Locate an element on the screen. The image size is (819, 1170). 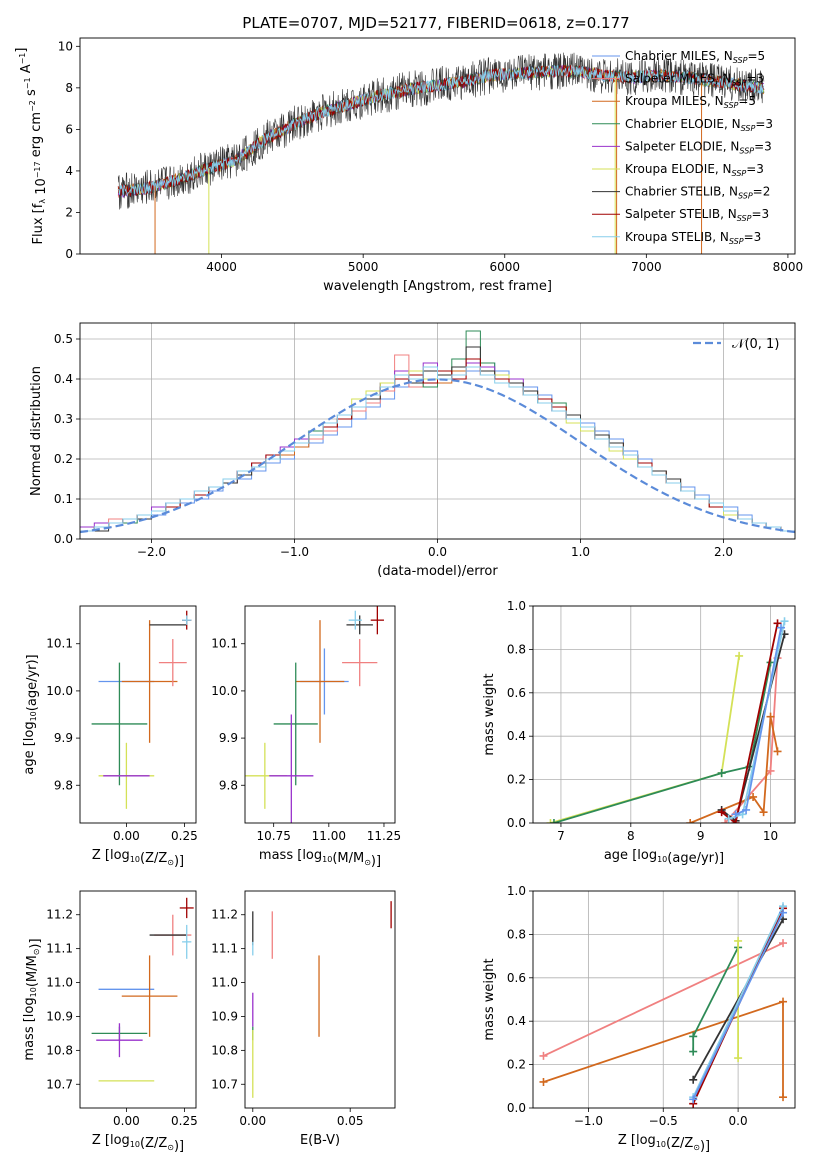
legend-label: Salpeter MILES, NSSP=3 is located at coordinates (694, 80).